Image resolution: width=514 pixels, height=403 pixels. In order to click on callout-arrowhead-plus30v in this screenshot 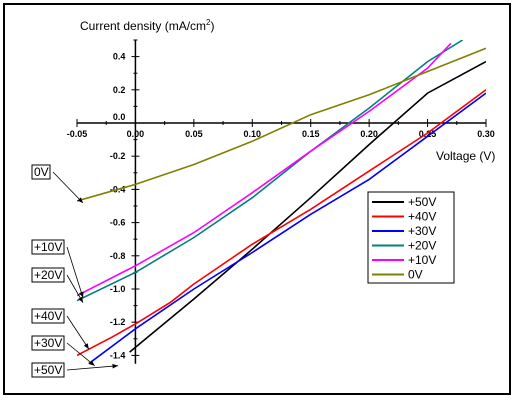, I will do `click(91, 363)`.